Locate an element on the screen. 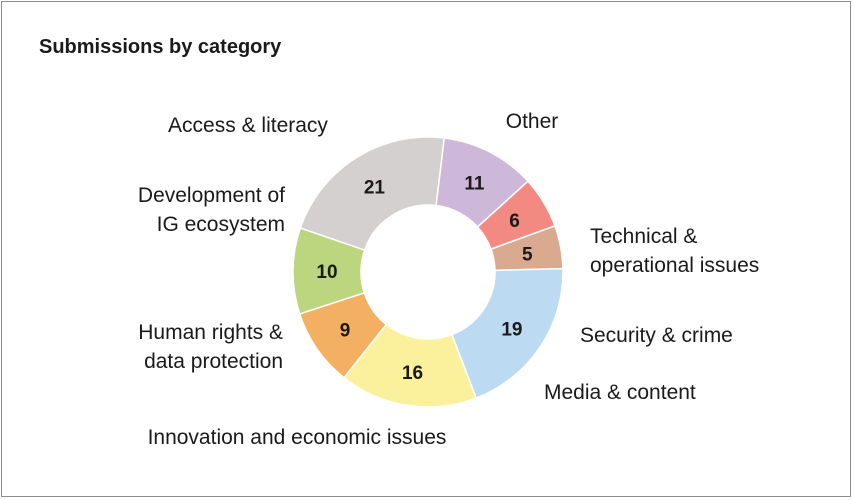  slice-access-and-literacy is located at coordinates (329, 271).